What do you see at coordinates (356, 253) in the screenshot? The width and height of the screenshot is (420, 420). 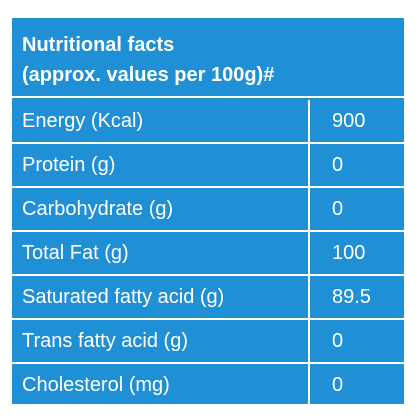 I see `row-value: 100` at bounding box center [356, 253].